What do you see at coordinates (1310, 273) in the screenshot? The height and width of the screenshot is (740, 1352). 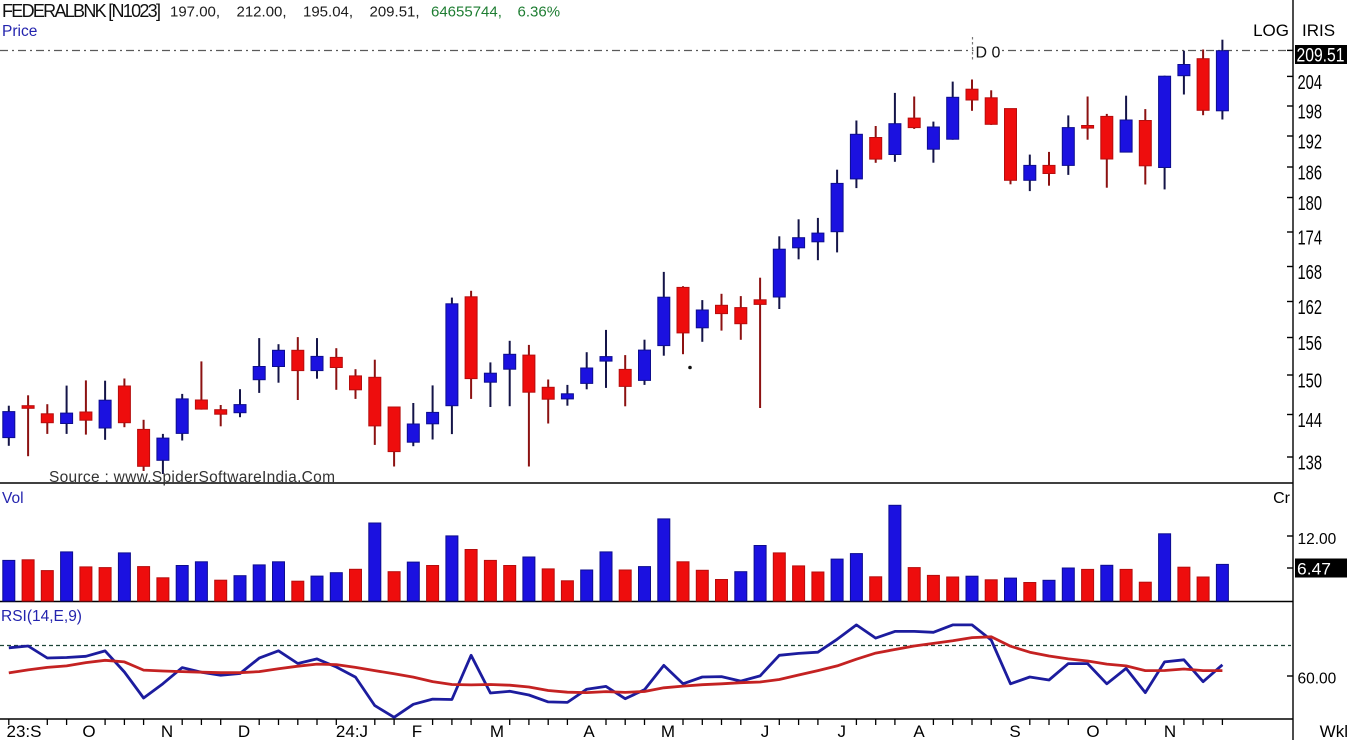 I see `svg-text: 168` at bounding box center [1310, 273].